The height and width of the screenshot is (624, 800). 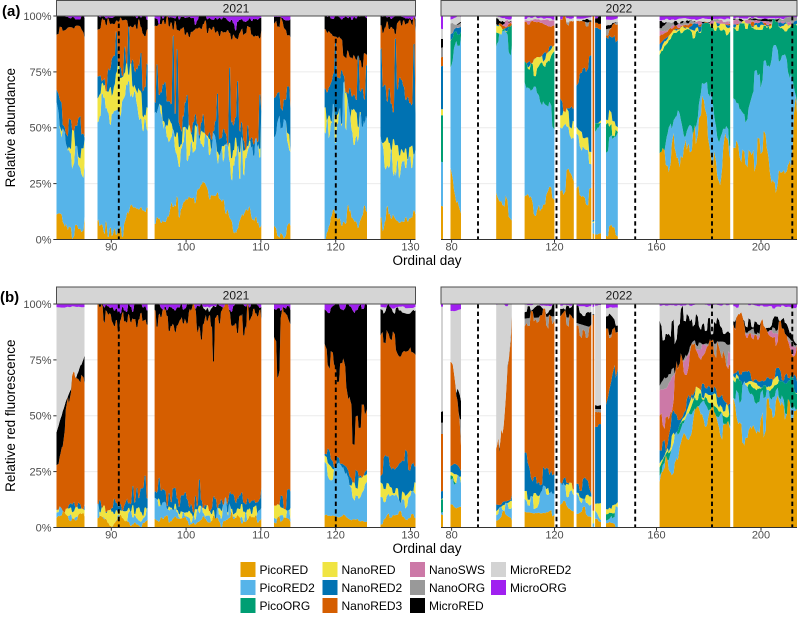 I want to click on svg-text: PicoRED2, so click(x=288, y=588).